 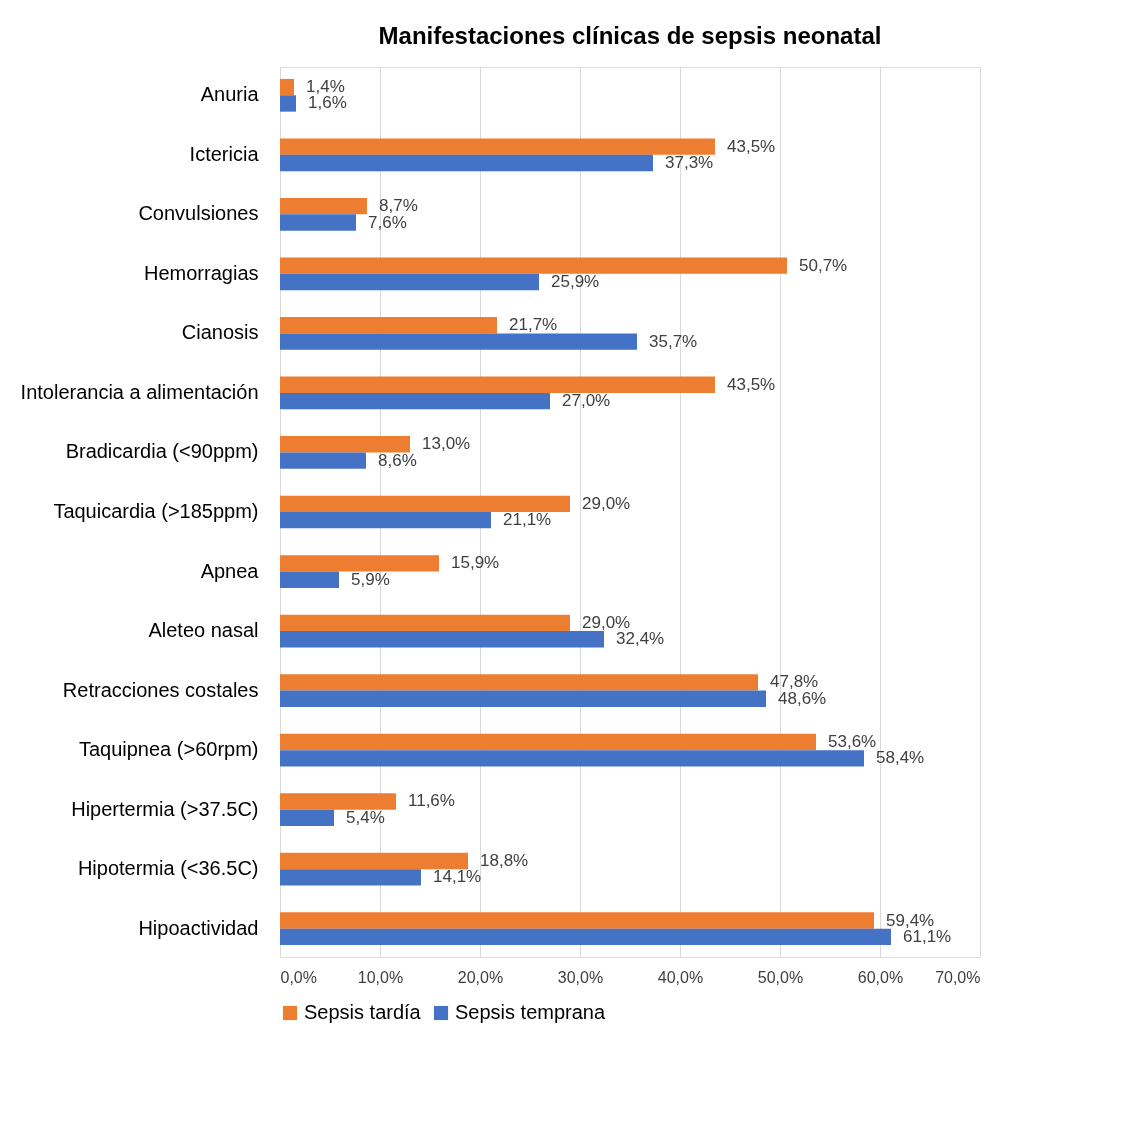 I want to click on data-label: 58,4%, so click(x=900, y=758).